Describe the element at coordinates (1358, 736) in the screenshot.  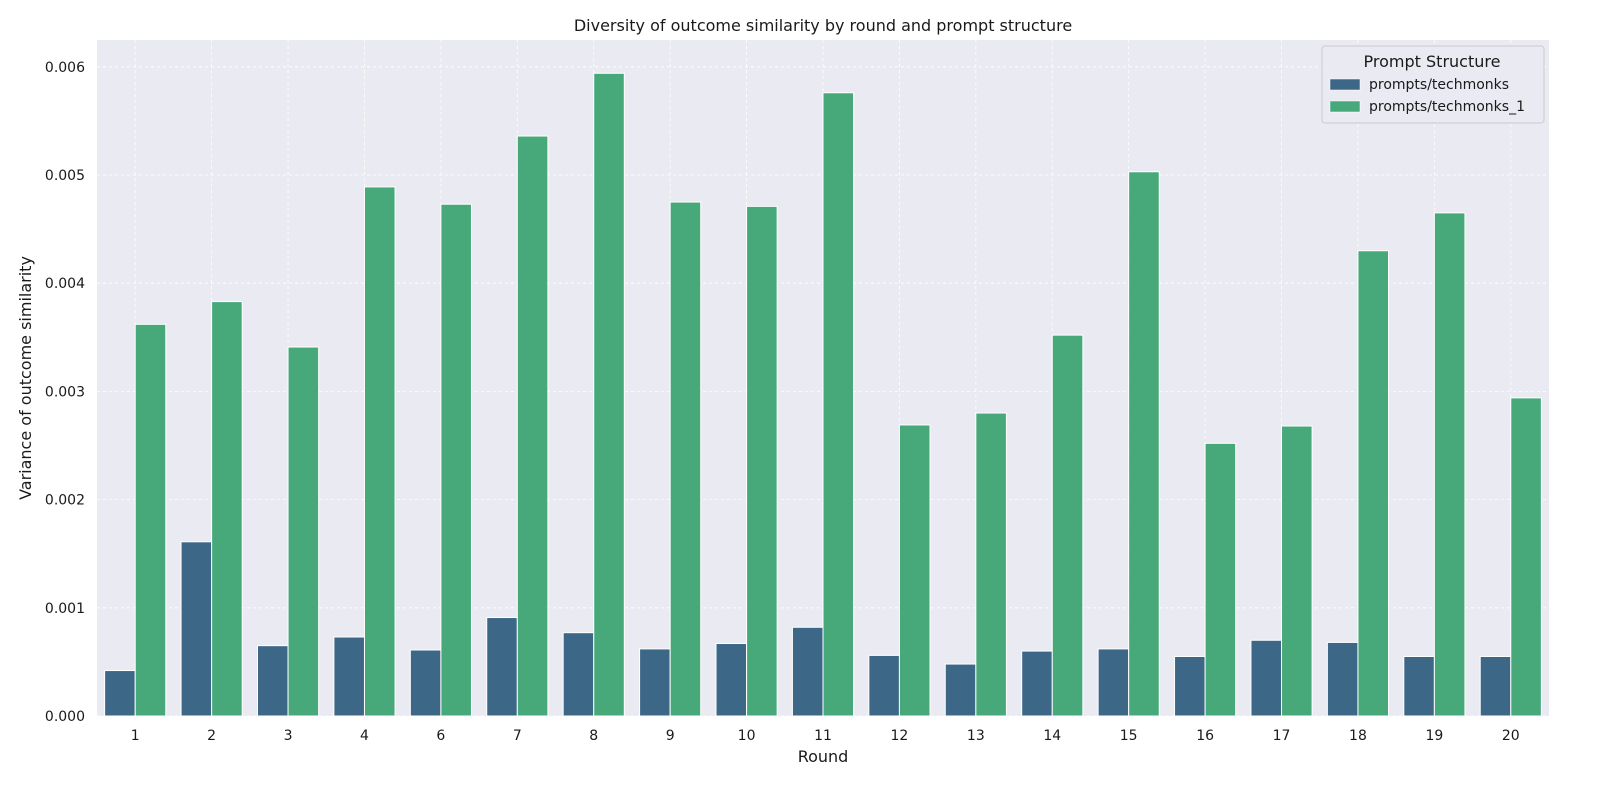
I see `x-tick-label: 18` at that location.